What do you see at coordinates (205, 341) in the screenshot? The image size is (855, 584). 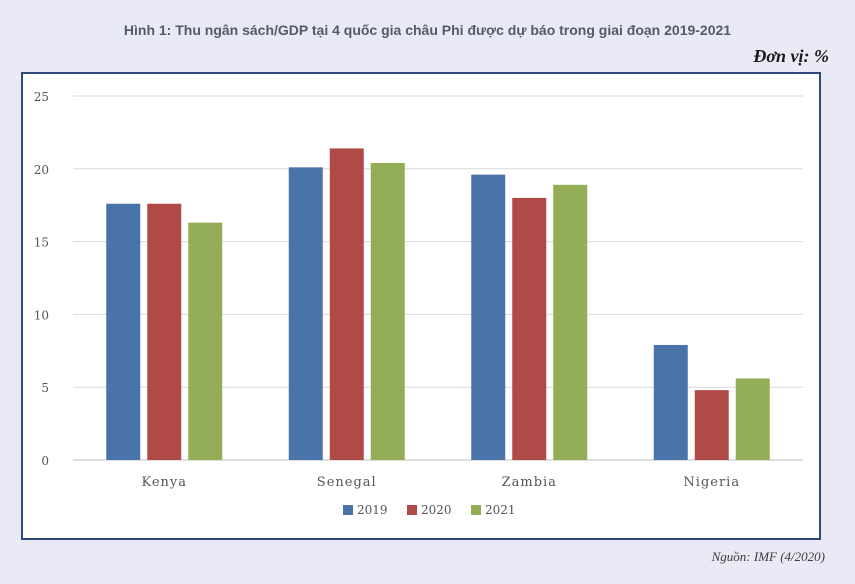 I see `bar-kenya-2021` at bounding box center [205, 341].